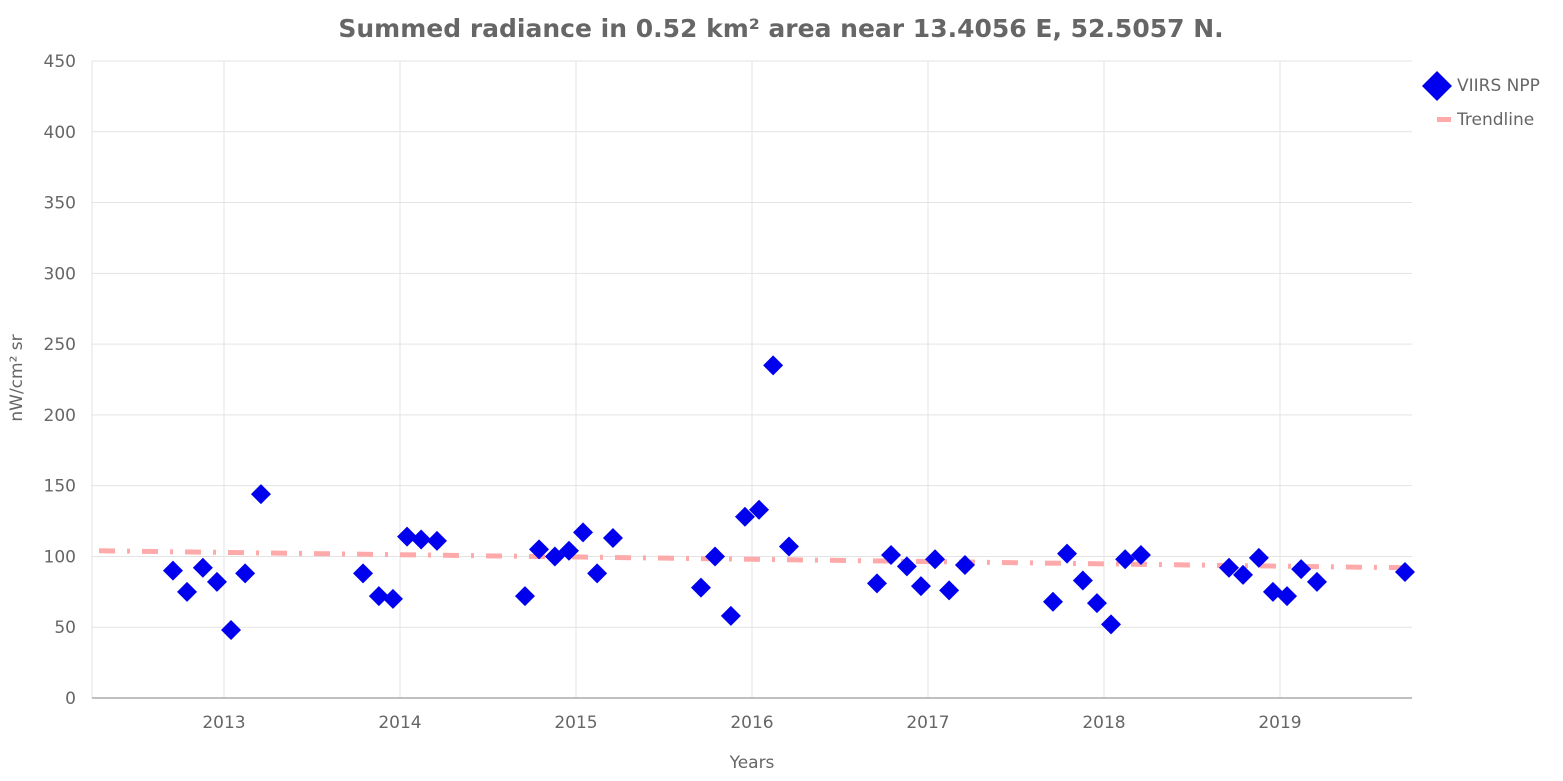 This screenshot has width=1563, height=781. I want to click on x-tick-label: 2019, so click(1279, 723).